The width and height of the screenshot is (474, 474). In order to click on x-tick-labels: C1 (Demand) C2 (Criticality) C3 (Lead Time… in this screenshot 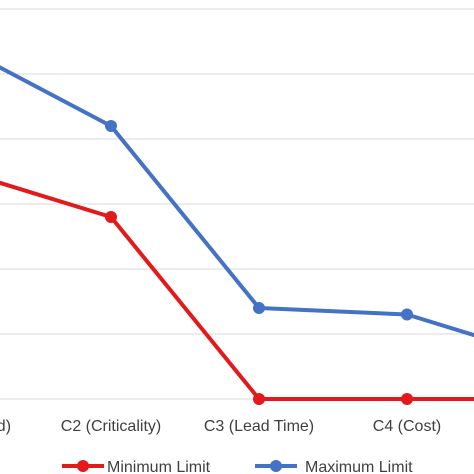, I will do `click(220, 426)`.